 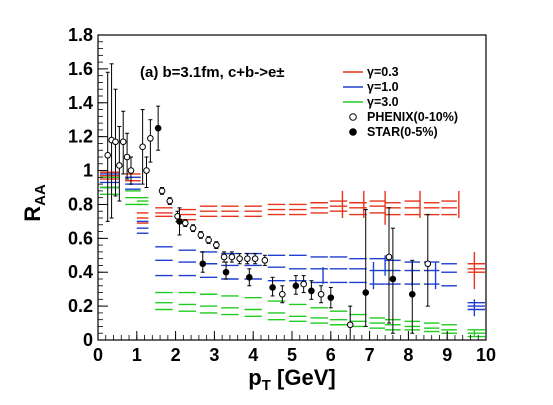 I want to click on x-axis-label-main: p, so click(x=254, y=377).